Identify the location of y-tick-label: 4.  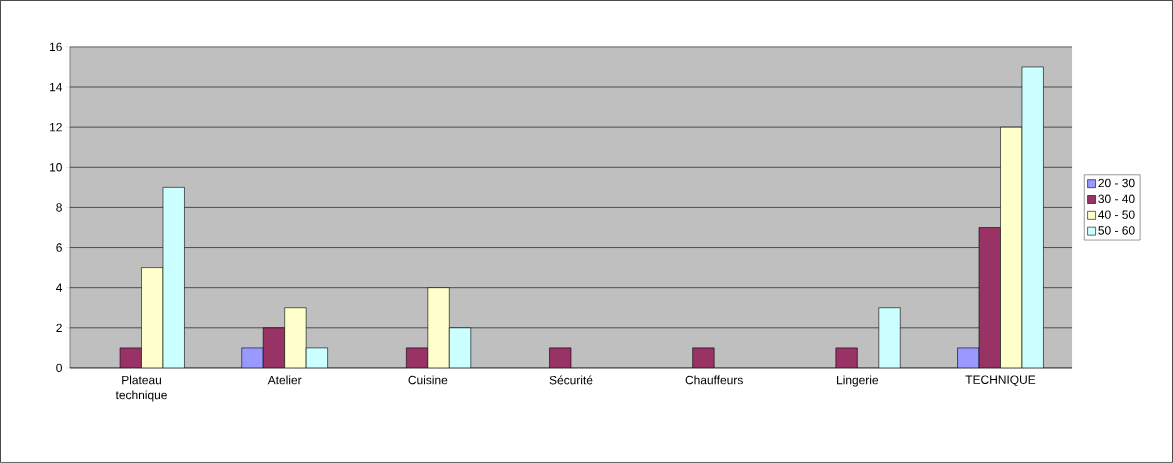
(59, 287).